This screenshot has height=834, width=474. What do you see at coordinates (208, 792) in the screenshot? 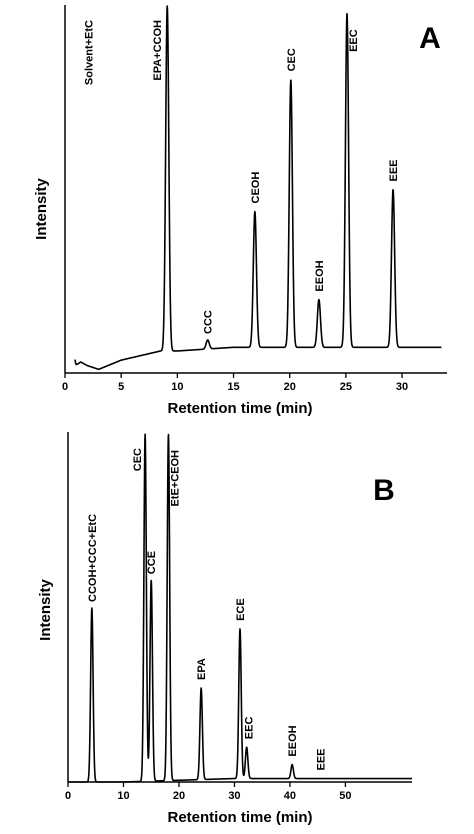
I see `panel-b-ticks: 0 10 20 30 40 50` at bounding box center [208, 792].